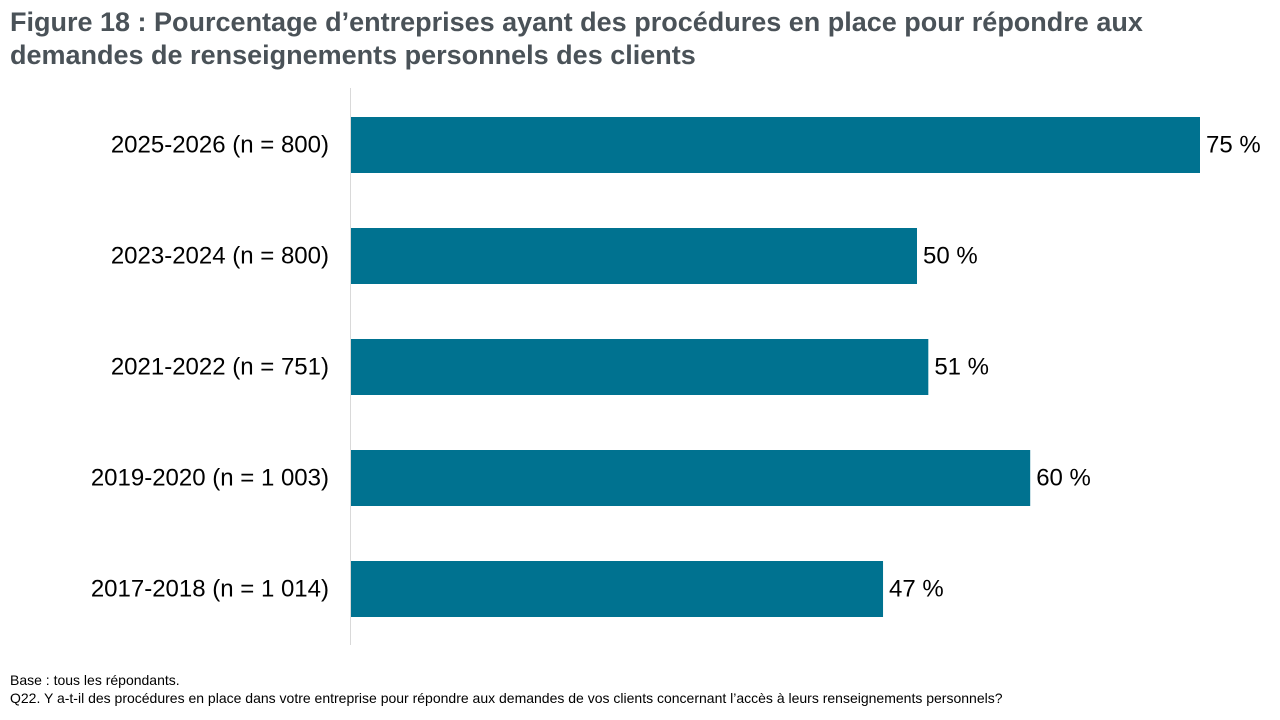 The image size is (1280, 720). I want to click on value-label: 47 %, so click(916, 589).